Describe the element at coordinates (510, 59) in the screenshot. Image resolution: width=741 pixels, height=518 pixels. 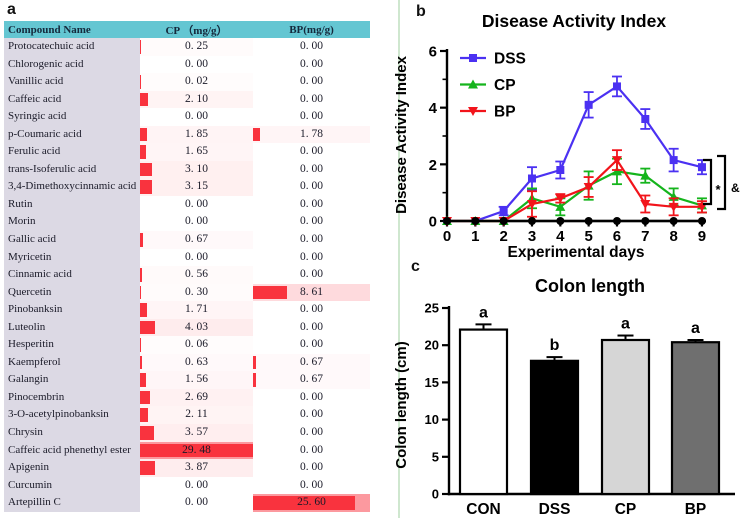
I see `legend-label-DSS: DSS` at that location.